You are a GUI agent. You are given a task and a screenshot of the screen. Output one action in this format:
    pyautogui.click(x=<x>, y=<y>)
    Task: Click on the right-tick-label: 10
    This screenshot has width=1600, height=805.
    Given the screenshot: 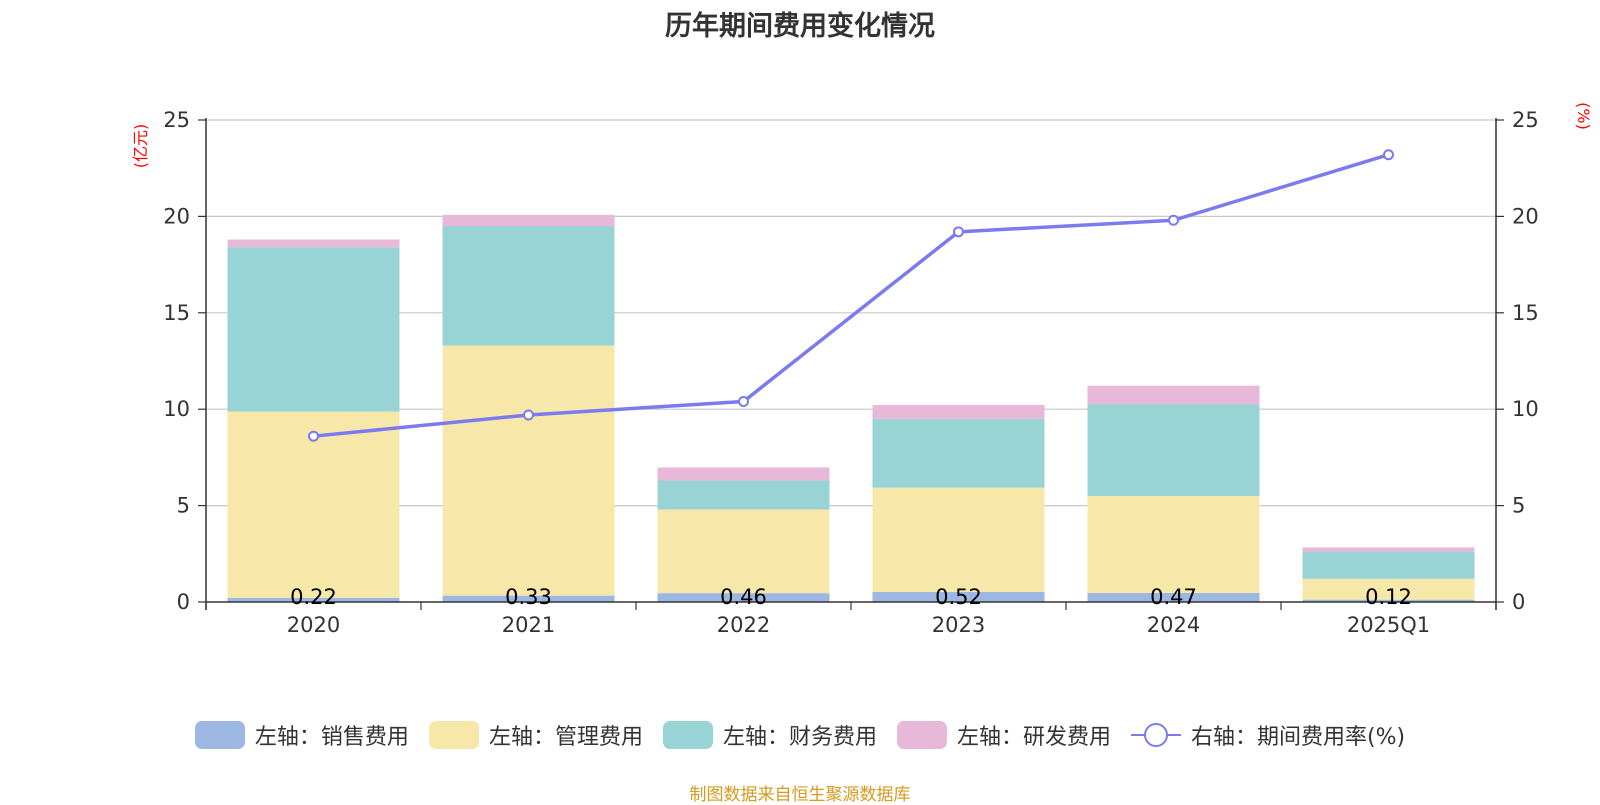 What is the action you would take?
    pyautogui.click(x=1525, y=409)
    